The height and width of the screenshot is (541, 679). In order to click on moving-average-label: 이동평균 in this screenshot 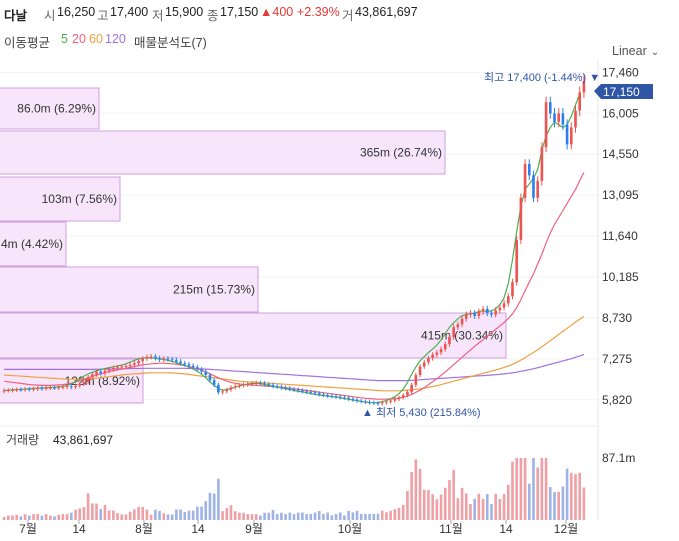, I will do `click(27, 43)`.